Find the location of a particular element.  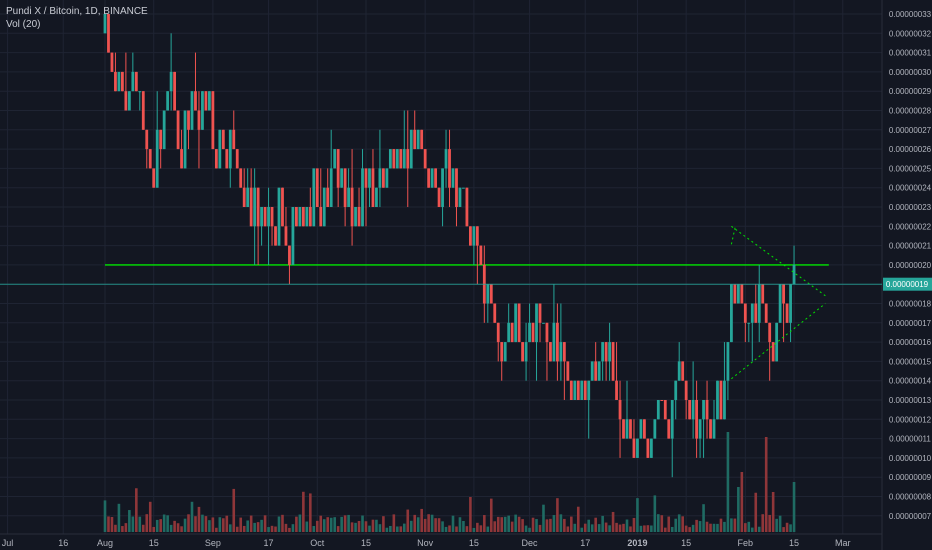

y-tick-label: 0.00000017 is located at coordinates (910, 323).